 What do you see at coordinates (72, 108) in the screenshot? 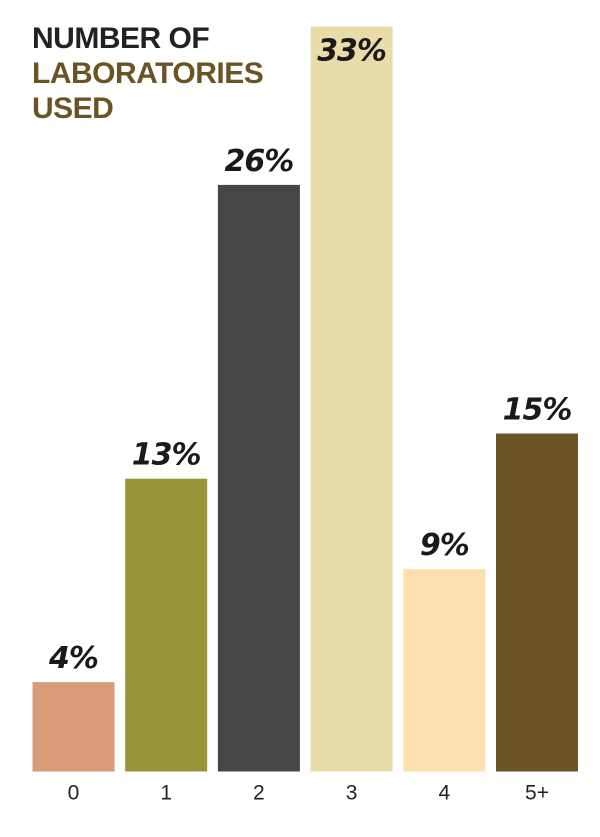
I see `chart-title: USED` at bounding box center [72, 108].